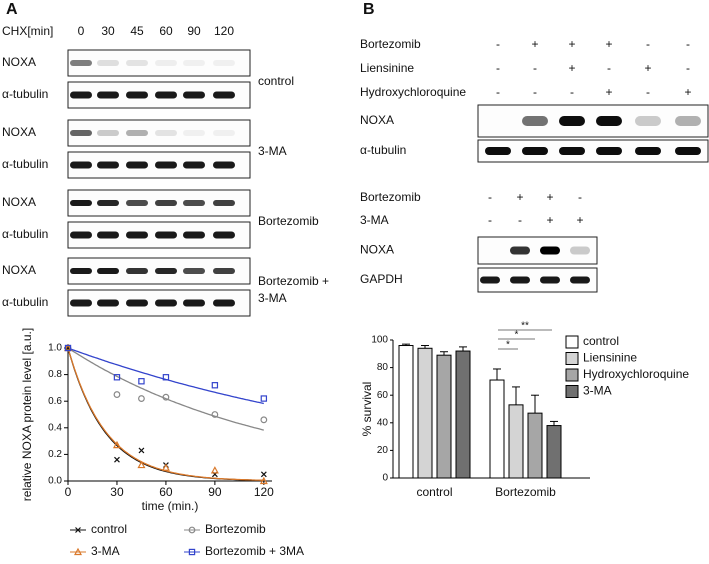 The image size is (709, 564). I want to click on y-tick-label: 60, so click(383, 395).